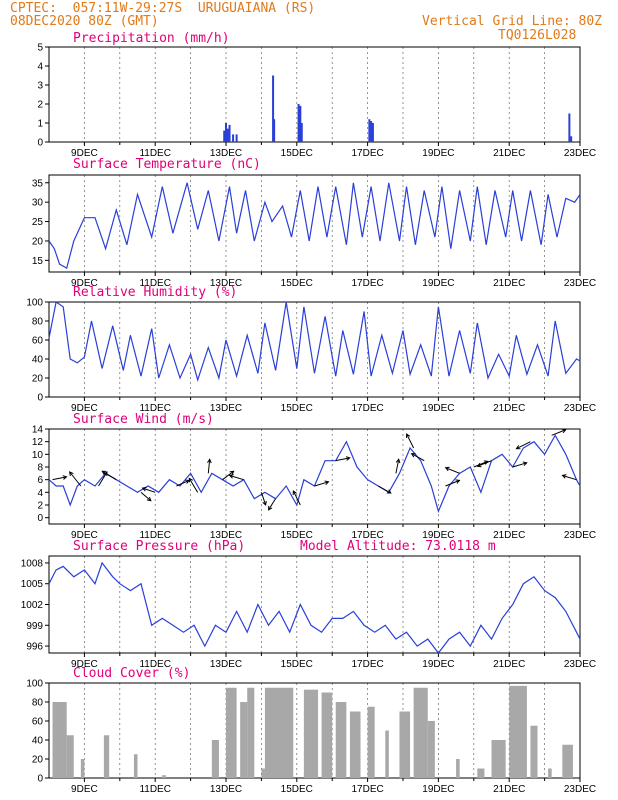  What do you see at coordinates (314, 474) in the screenshot?
I see `series-line` at bounding box center [314, 474].